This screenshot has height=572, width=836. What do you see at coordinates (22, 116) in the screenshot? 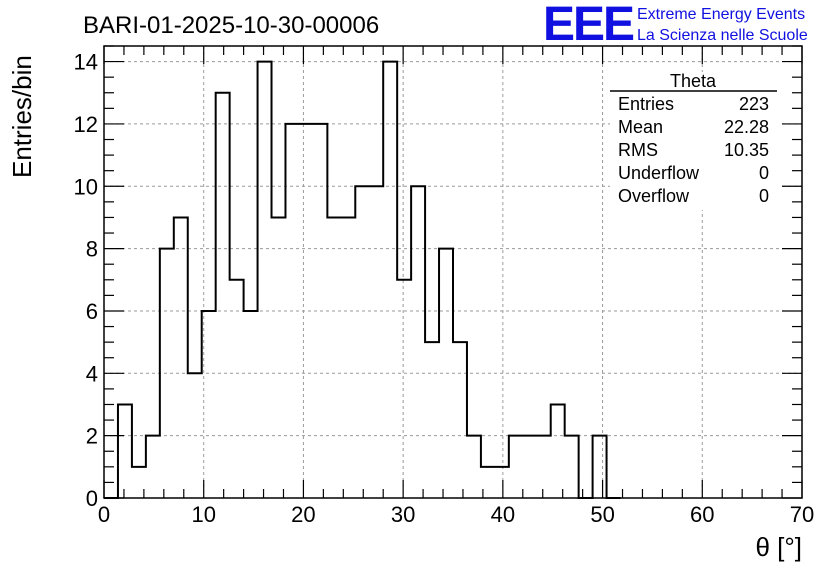
I see `y-axis-title: Entries/bin` at bounding box center [22, 116].